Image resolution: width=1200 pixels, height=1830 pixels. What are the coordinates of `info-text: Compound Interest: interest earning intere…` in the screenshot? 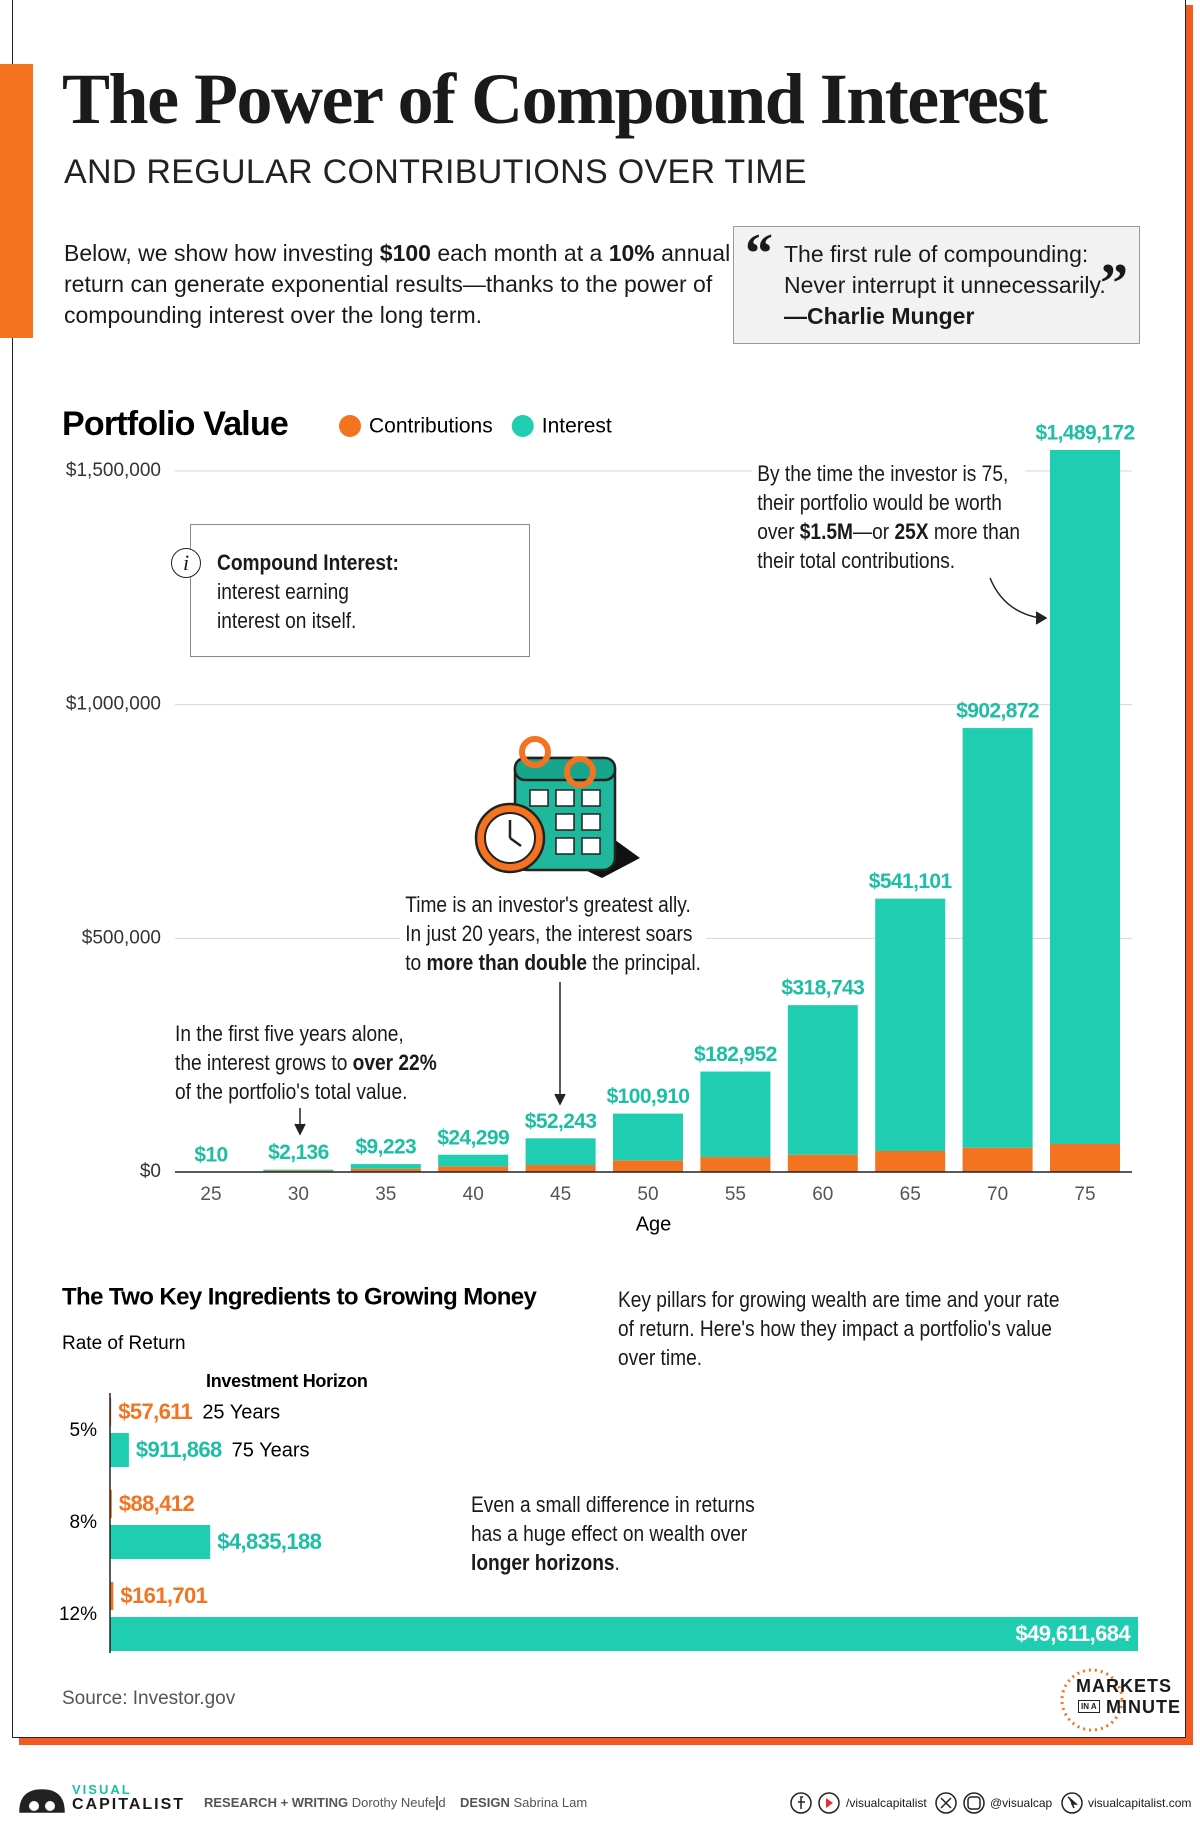 It's located at (308, 591).